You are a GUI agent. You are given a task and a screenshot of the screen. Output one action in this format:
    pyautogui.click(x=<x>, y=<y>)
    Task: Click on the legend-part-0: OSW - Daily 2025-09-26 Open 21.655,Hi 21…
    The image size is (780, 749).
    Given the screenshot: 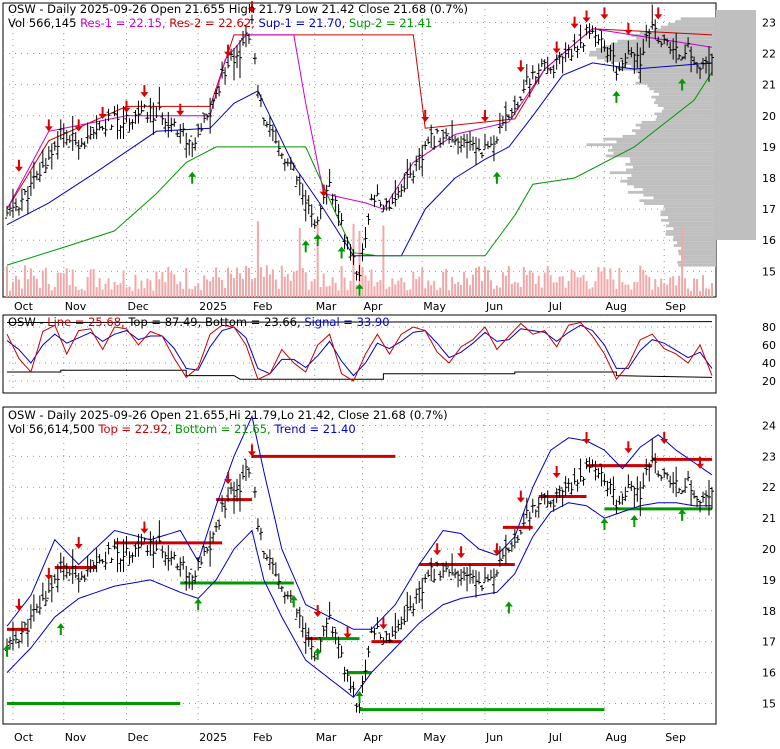 What is the action you would take?
    pyautogui.click(x=228, y=415)
    